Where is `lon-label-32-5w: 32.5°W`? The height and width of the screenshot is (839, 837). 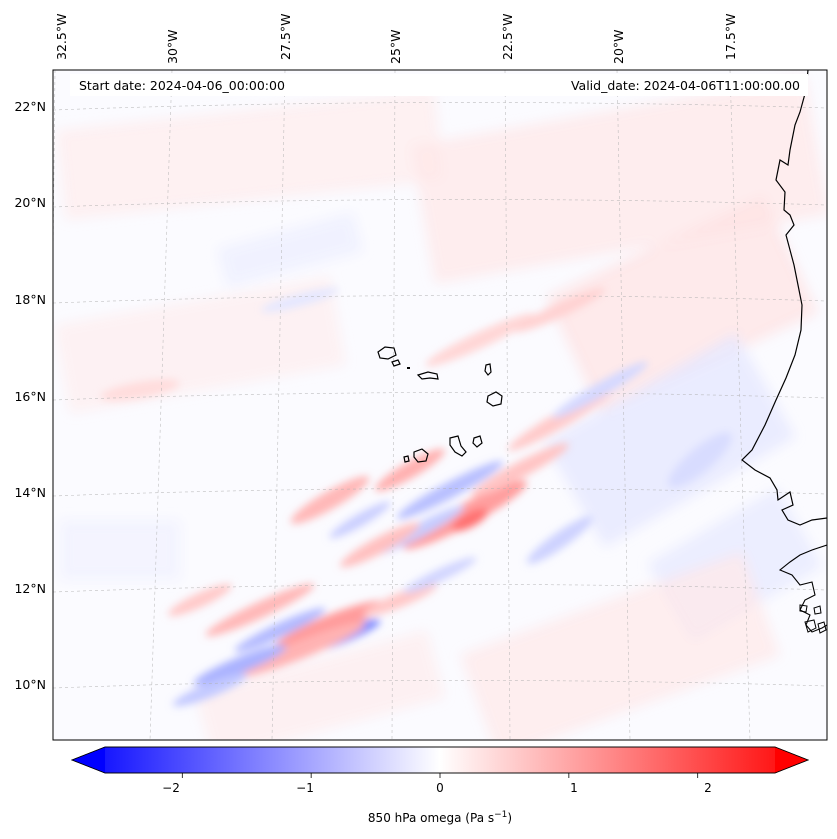
lon-label-32-5w: 32.5°W is located at coordinates (61, 37).